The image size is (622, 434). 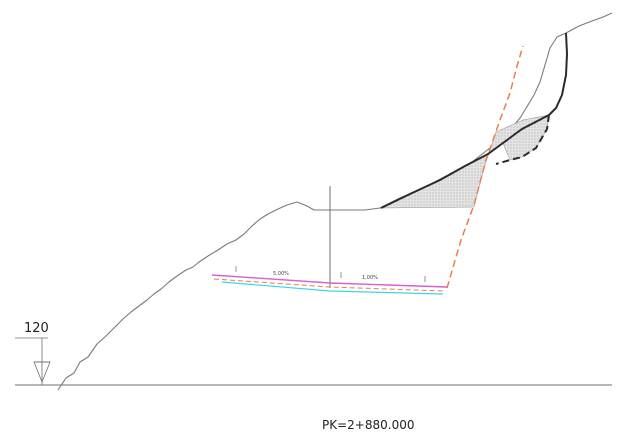 What do you see at coordinates (330, 274) in the screenshot?
I see `platform-ticks` at bounding box center [330, 274].